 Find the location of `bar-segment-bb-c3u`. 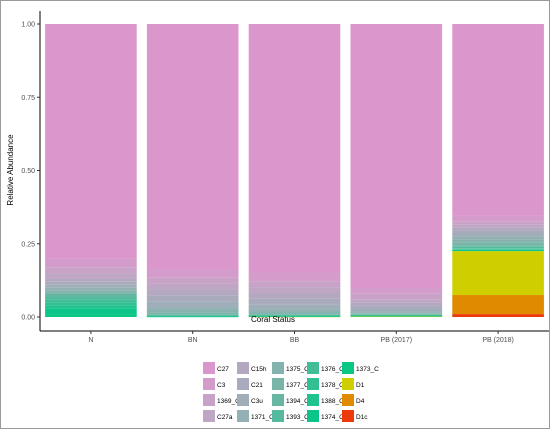

bar-segment-bb-c3u is located at coordinates (294, 307).